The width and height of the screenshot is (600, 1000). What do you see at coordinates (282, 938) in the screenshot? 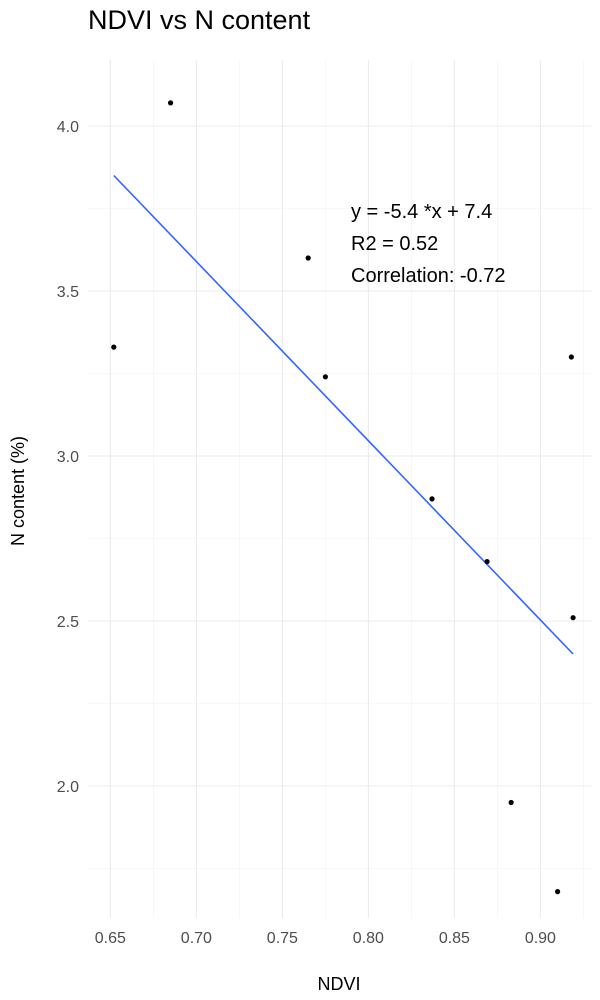
I see `x-tick-label: 0.75` at bounding box center [282, 938].